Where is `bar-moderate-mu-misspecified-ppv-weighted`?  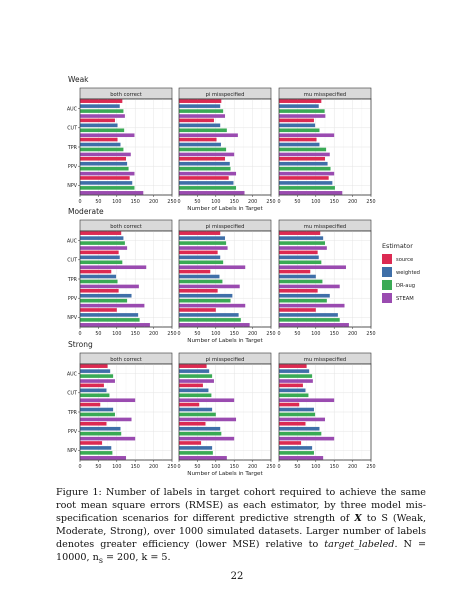 bar-moderate-mu-misspecified-ppv-weighted is located at coordinates (304, 295).